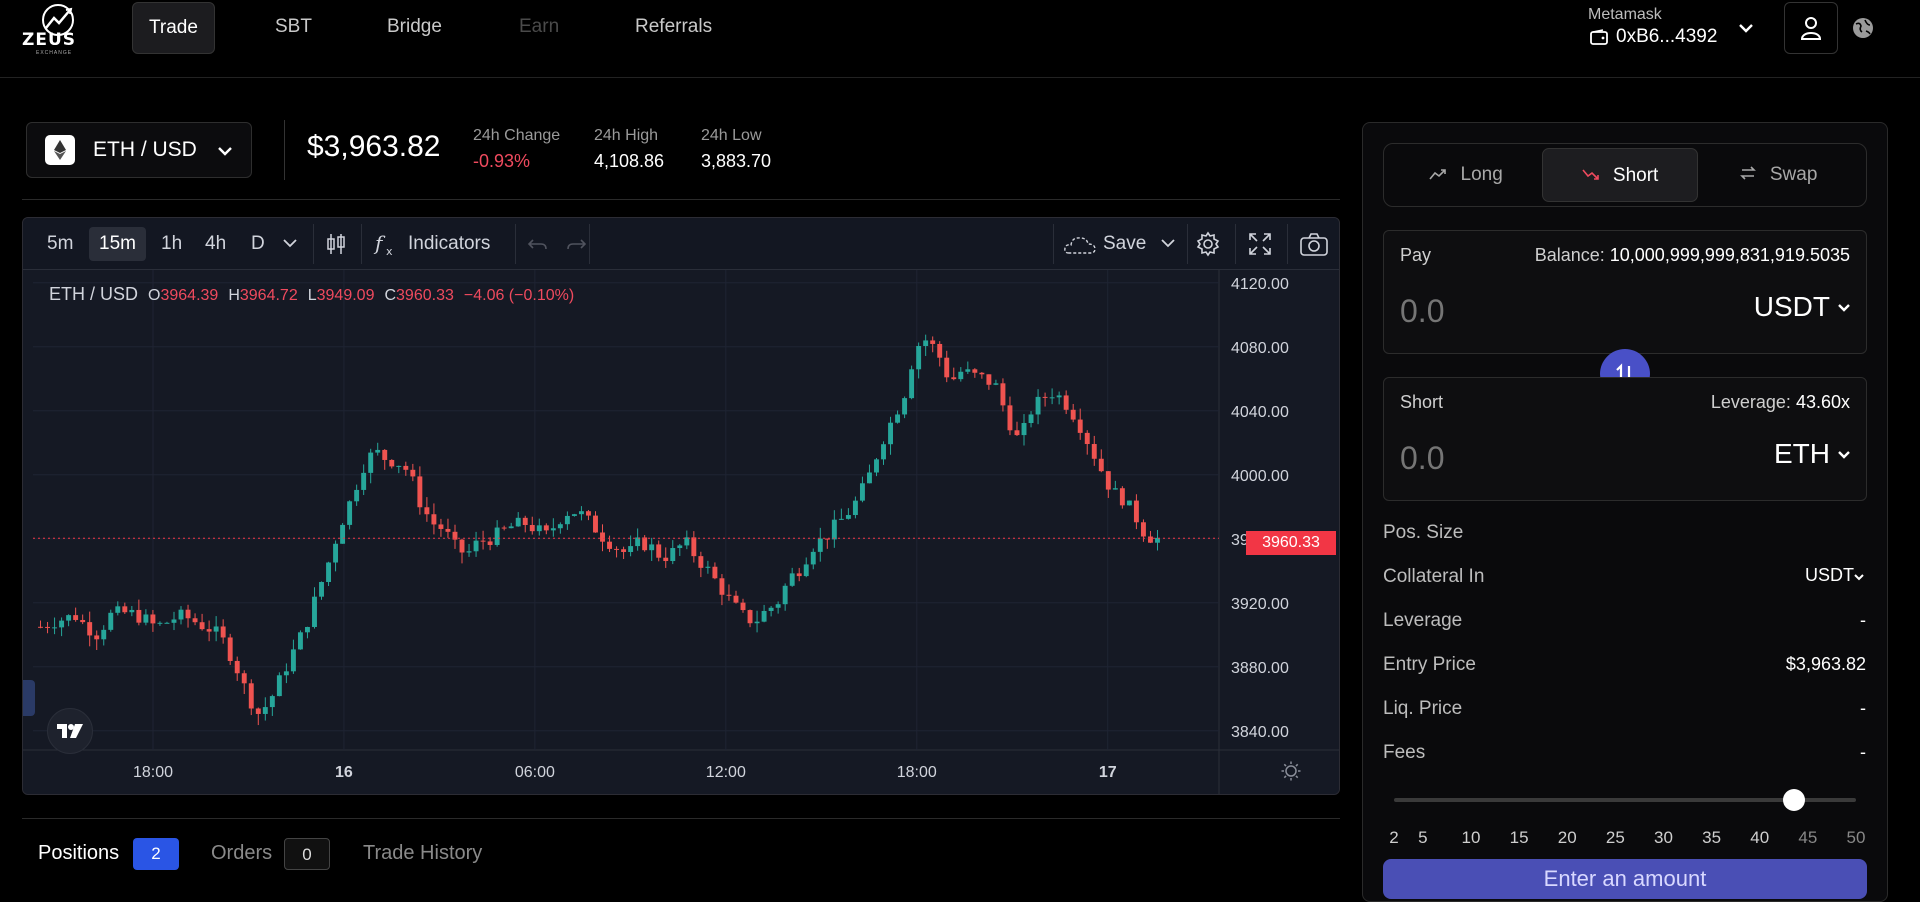 The height and width of the screenshot is (902, 1920). What do you see at coordinates (1802, 453) in the screenshot?
I see `short-token-label: ETH` at bounding box center [1802, 453].